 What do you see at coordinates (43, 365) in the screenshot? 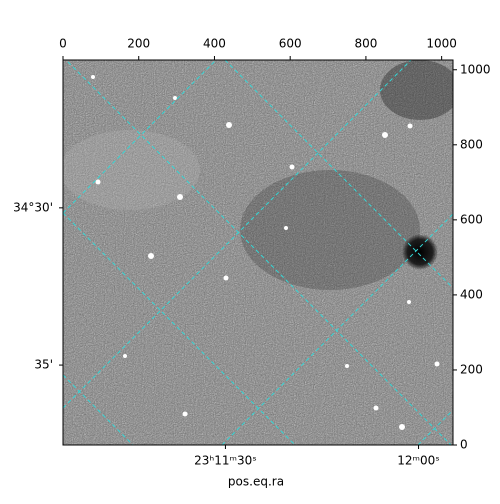
I see `dec-tick-label: 35'` at bounding box center [43, 365].